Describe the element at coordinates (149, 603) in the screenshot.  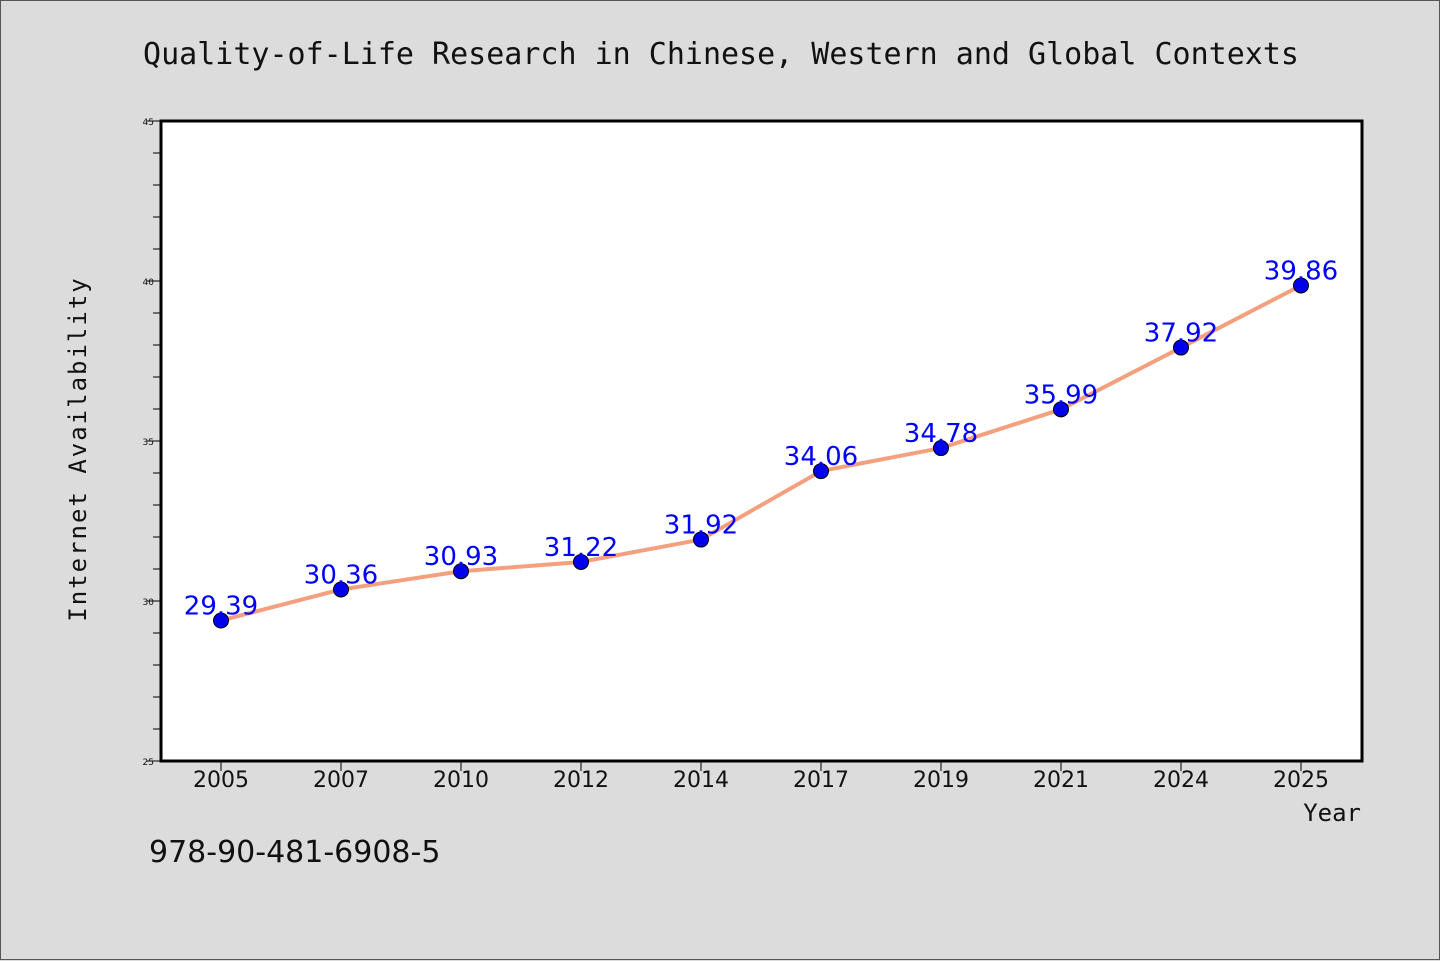
I see `y-tick-label: 30` at that location.